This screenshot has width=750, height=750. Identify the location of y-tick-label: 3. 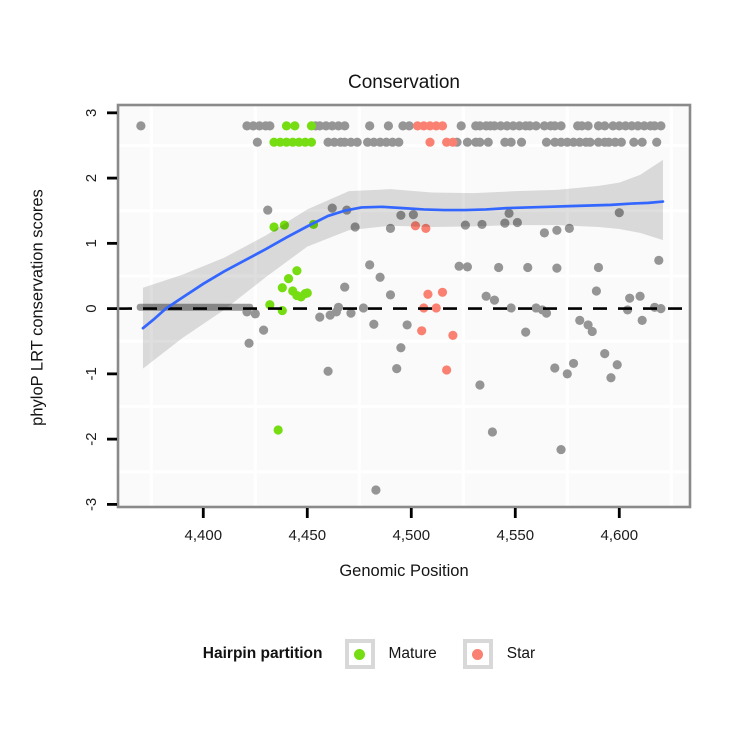
(91, 113).